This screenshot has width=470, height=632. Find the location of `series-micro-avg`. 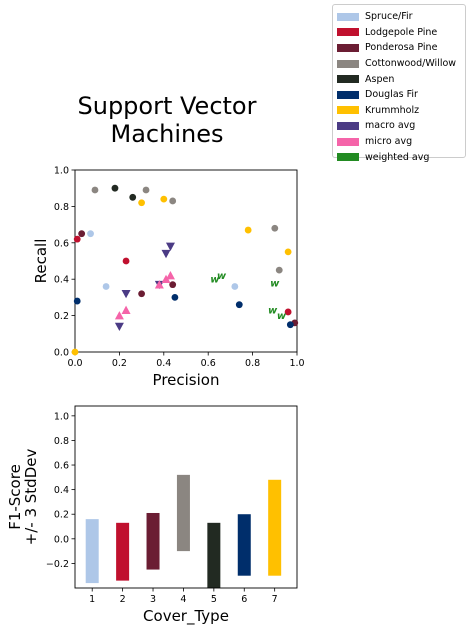

series-micro-avg is located at coordinates (144, 295).